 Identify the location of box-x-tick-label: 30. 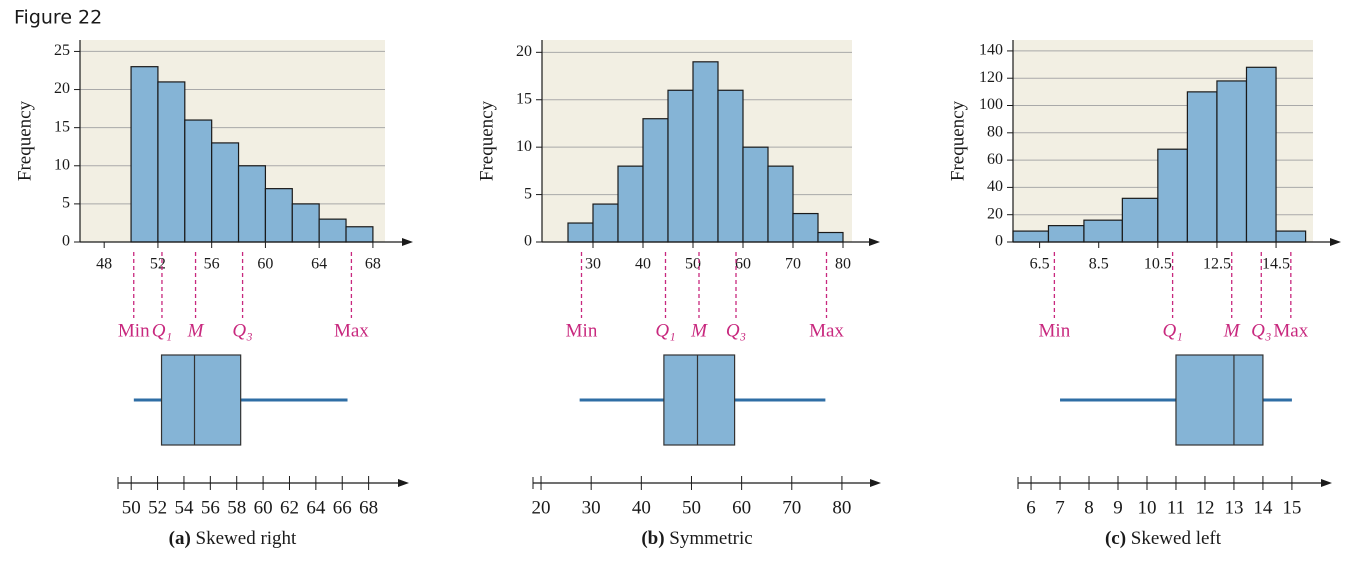
(591, 507).